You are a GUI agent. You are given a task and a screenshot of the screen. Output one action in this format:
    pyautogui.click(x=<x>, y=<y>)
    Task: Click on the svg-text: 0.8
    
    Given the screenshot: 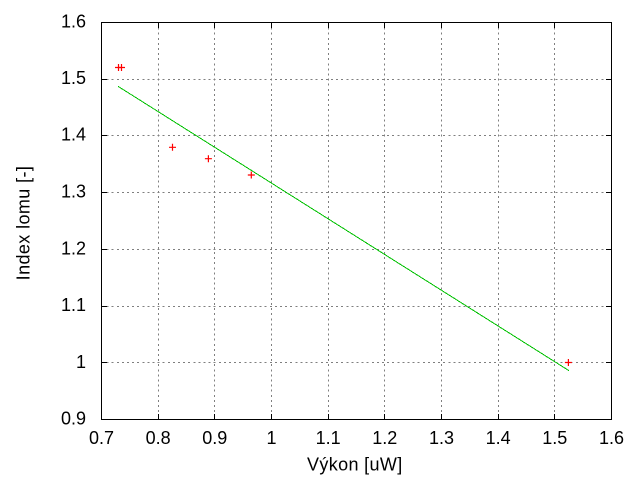 What is the action you would take?
    pyautogui.click(x=158, y=438)
    